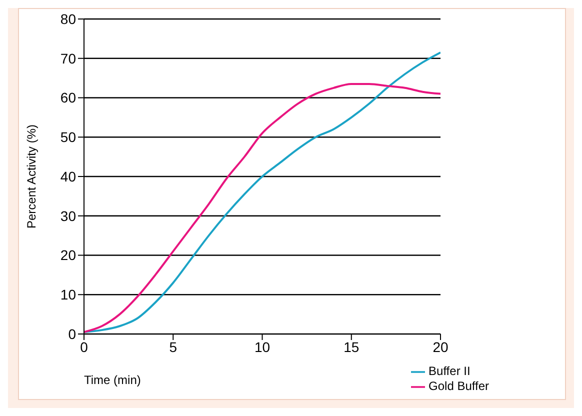 This screenshot has width=582, height=416. Describe the element at coordinates (68, 255) in the screenshot. I see `y-tick-label: 20` at that location.